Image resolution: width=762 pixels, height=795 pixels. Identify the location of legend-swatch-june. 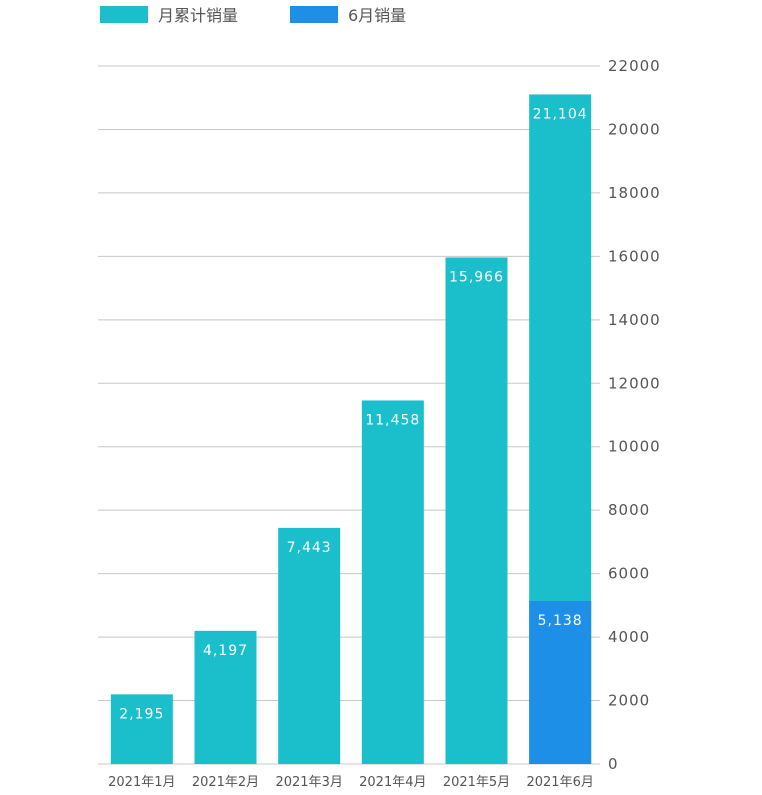
(314, 14).